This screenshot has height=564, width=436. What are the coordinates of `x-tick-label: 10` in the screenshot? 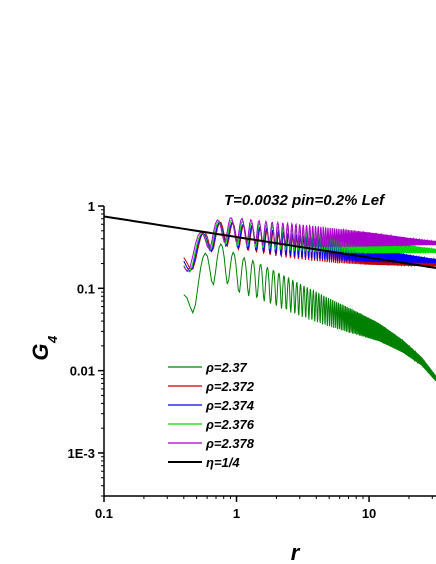 It's located at (369, 513).